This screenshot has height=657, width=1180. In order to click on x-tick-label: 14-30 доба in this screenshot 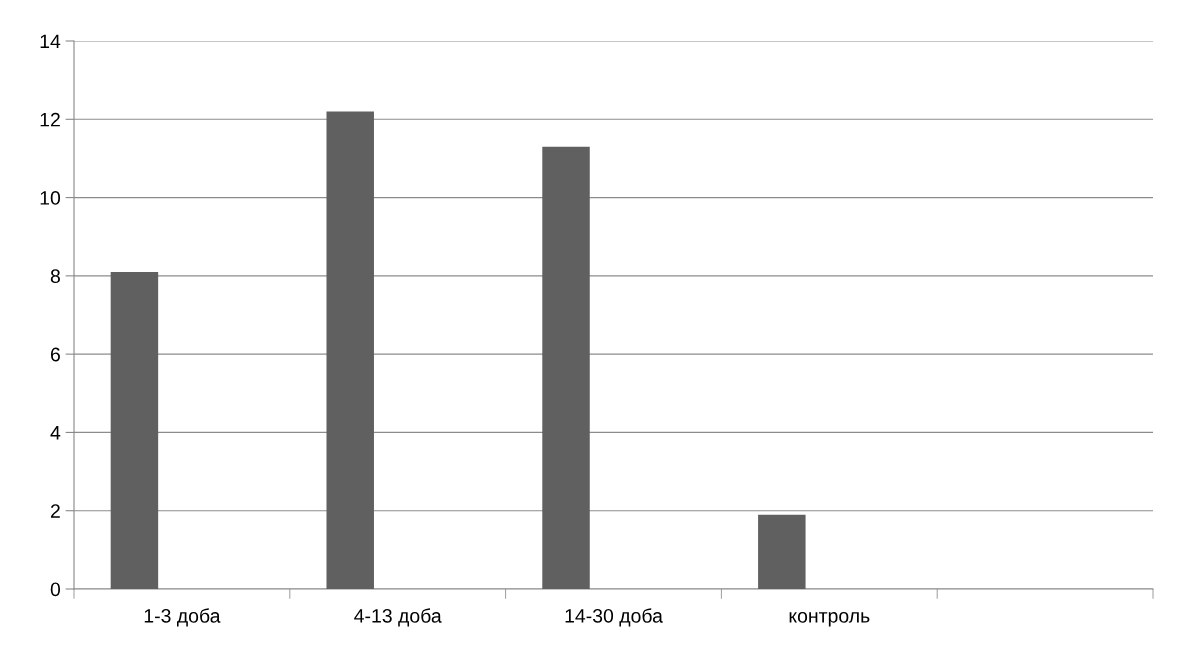, I will do `click(614, 617)`.